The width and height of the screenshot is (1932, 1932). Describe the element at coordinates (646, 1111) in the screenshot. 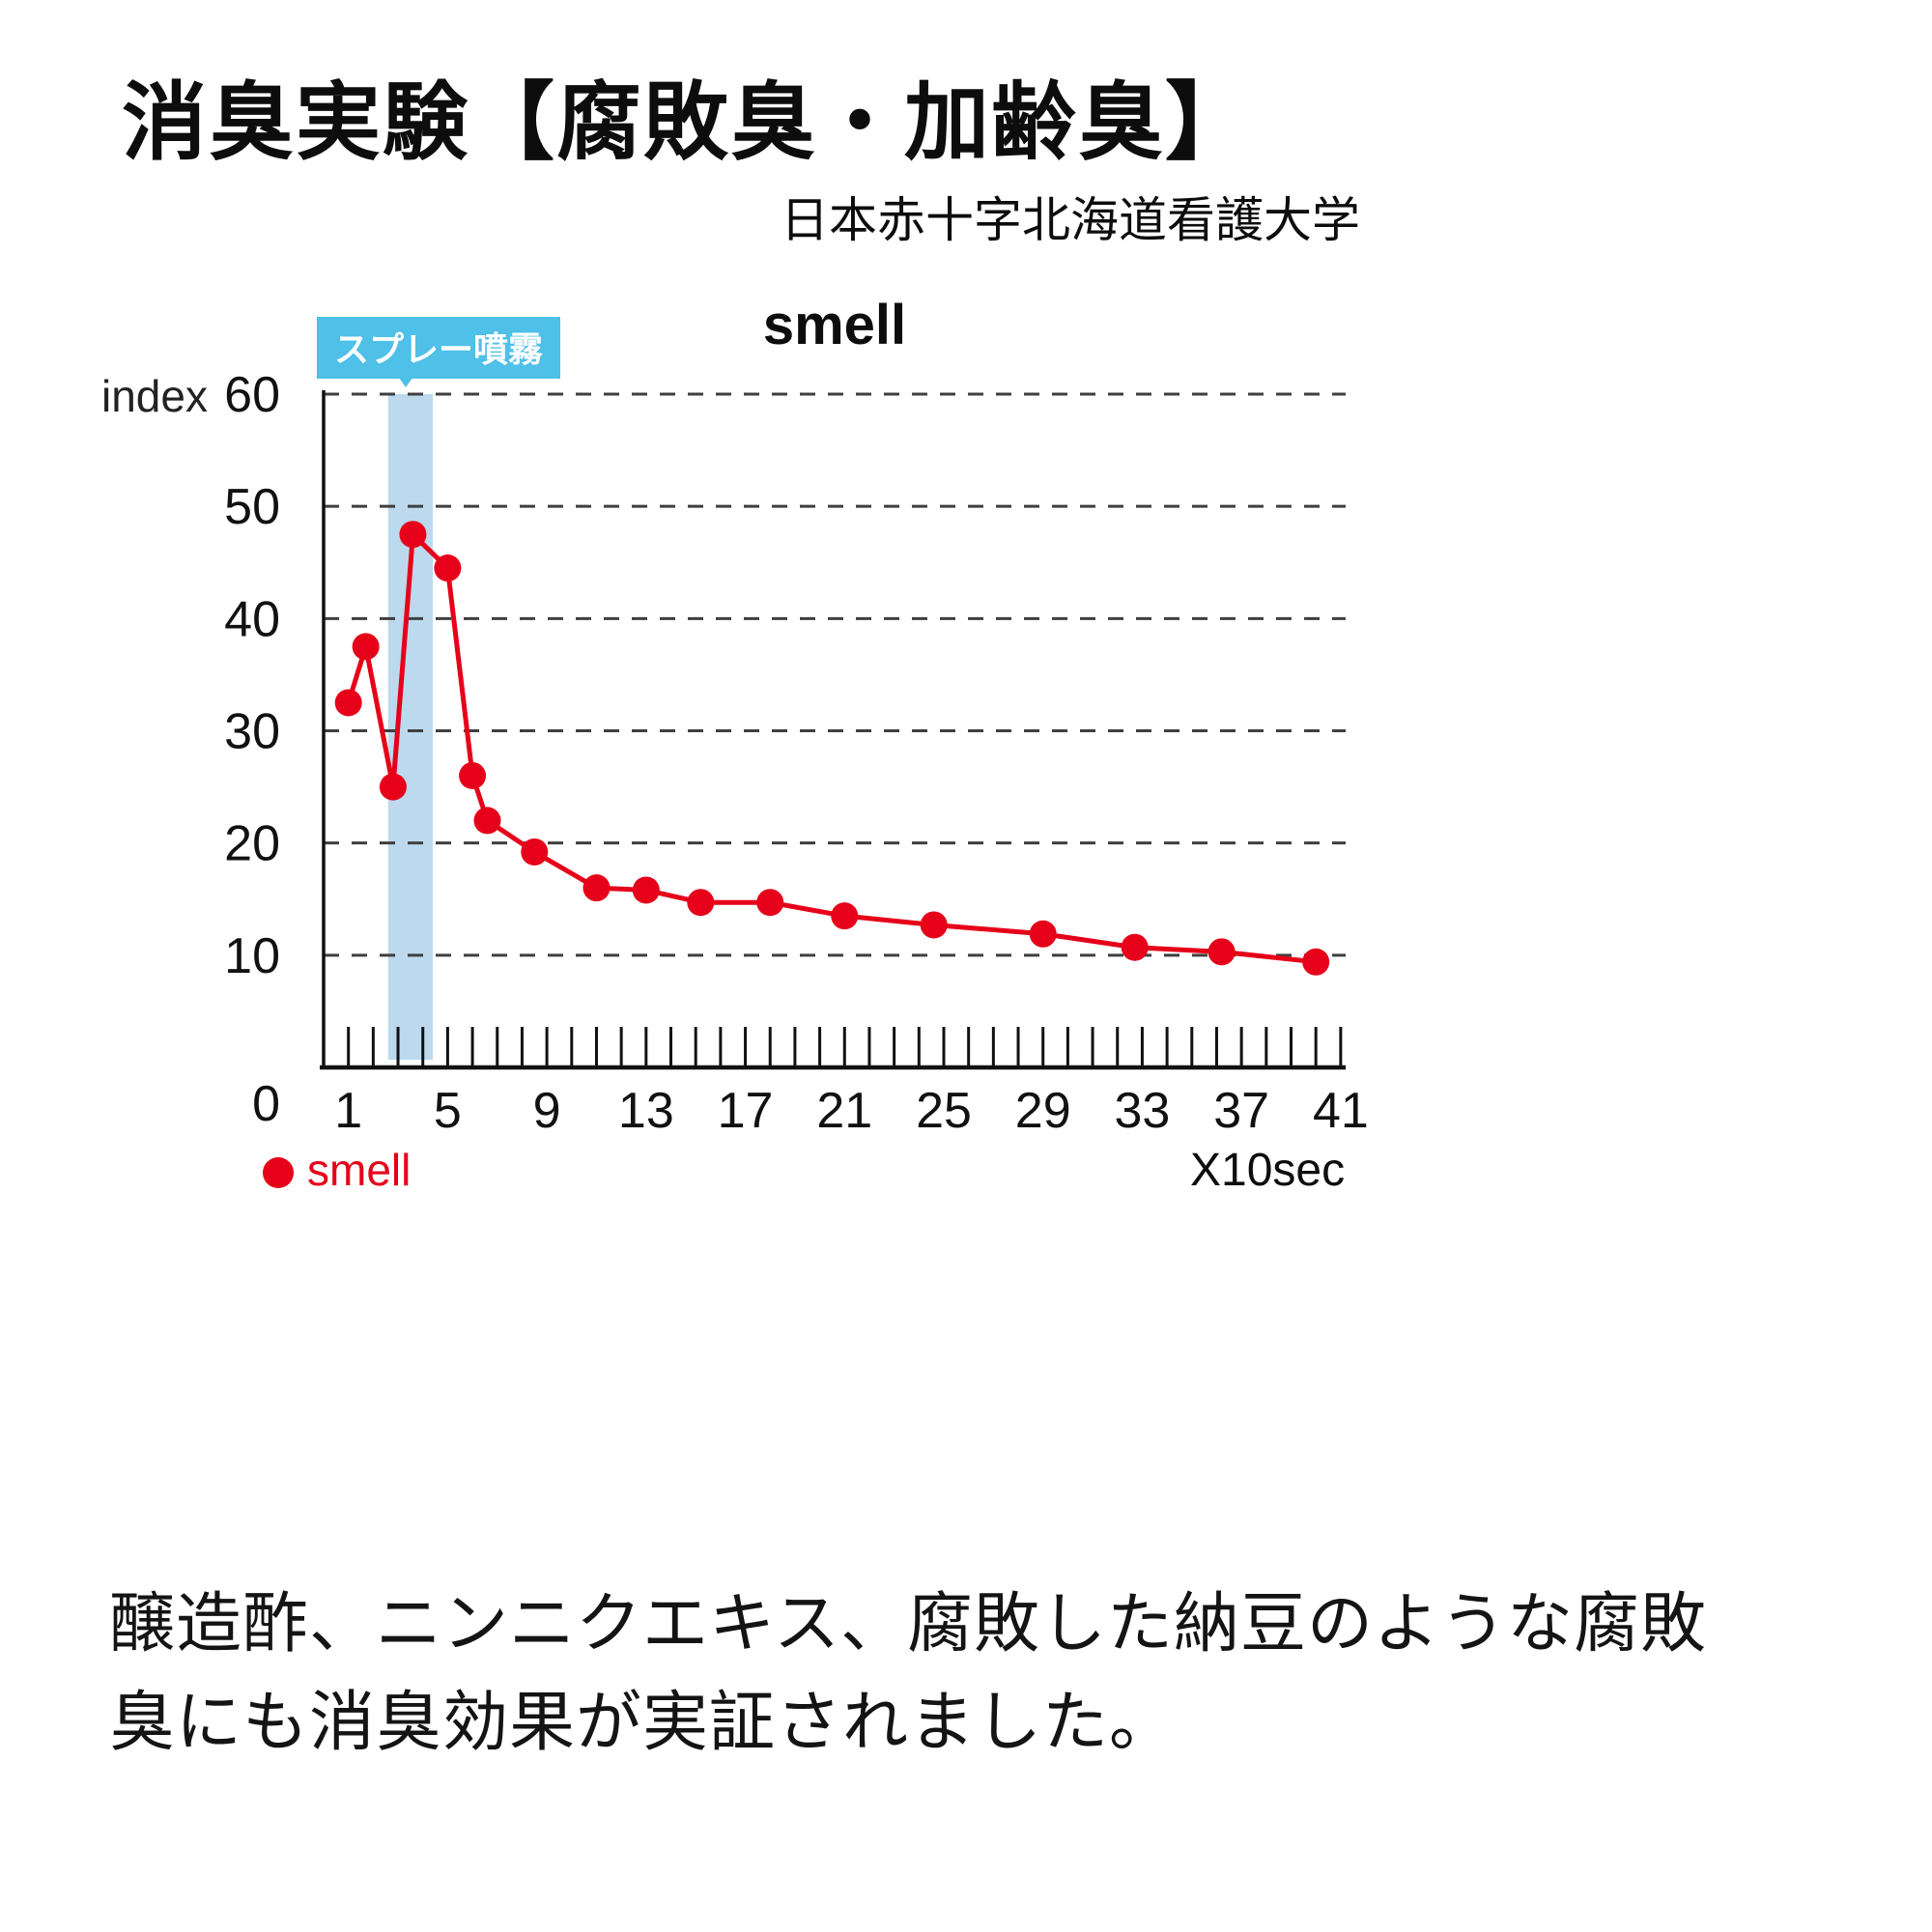

I see `x-tick-label: 13` at that location.